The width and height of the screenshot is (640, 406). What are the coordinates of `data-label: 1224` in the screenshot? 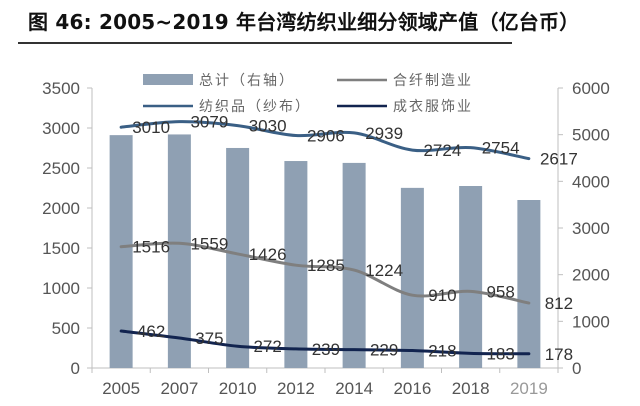 It's located at (384, 270).